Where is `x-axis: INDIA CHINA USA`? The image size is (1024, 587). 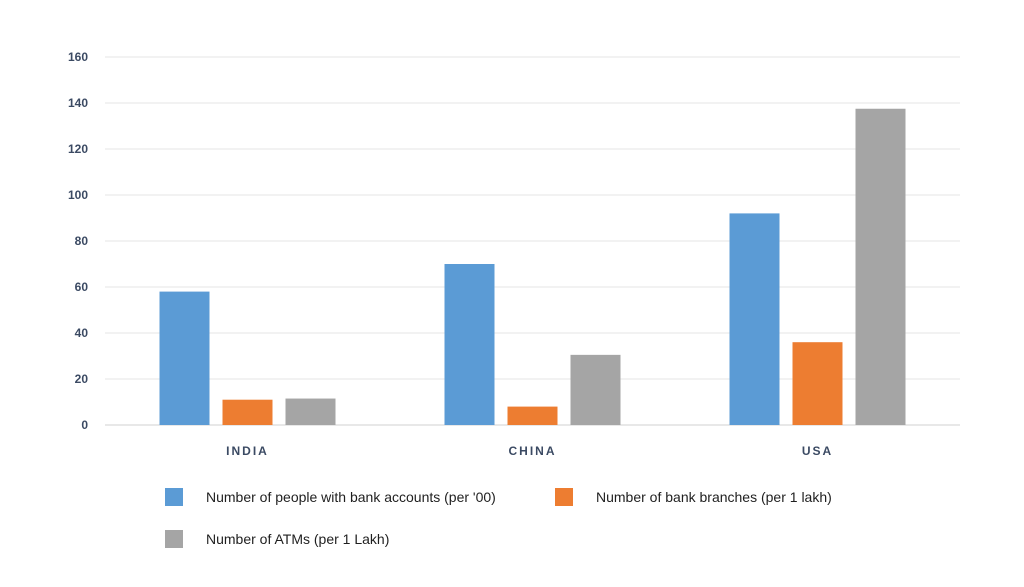
x-axis: INDIA CHINA USA is located at coordinates (529, 451).